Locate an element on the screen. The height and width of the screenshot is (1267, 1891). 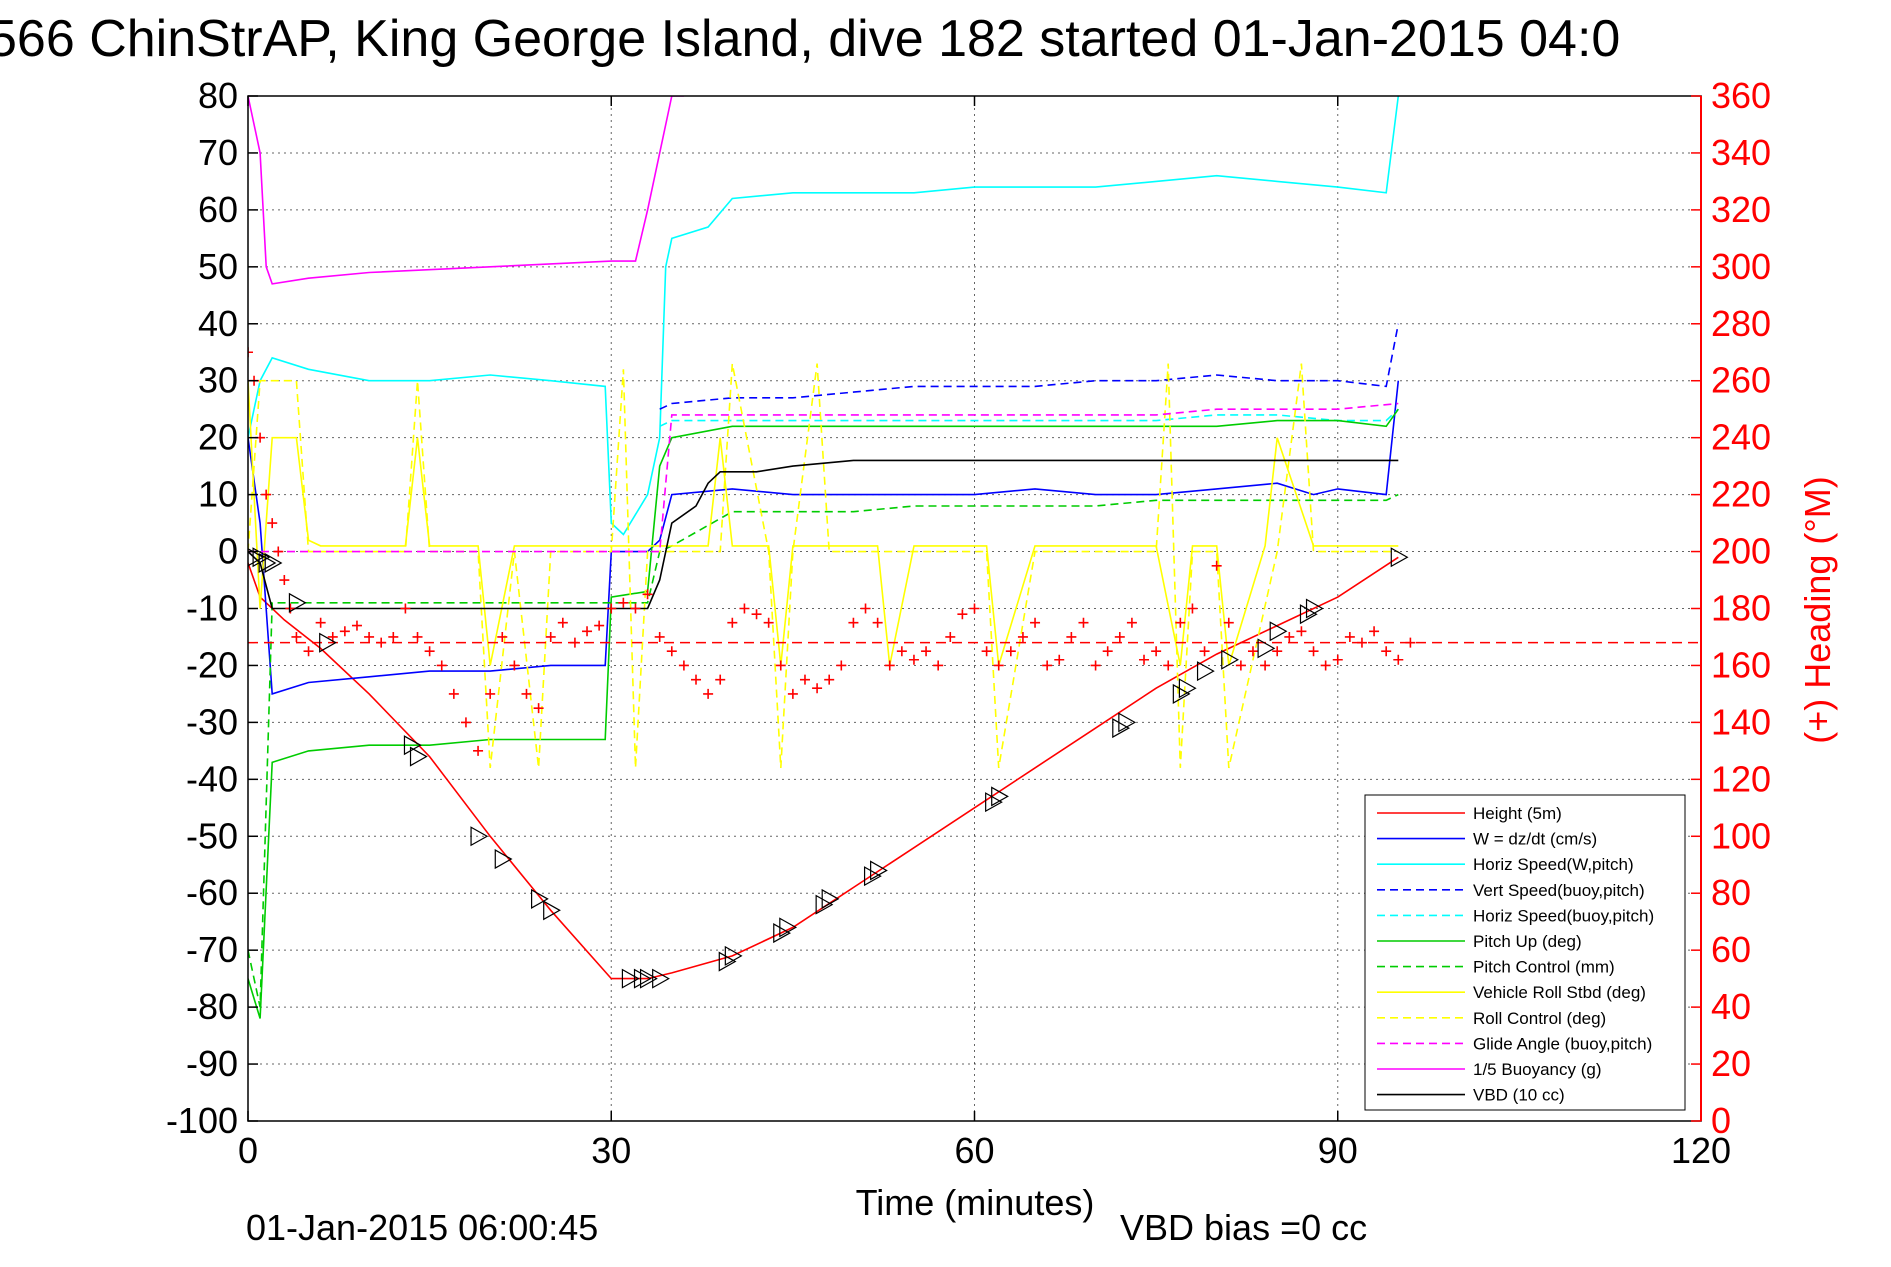
legend-label: Pitch Up (deg) is located at coordinates (1527, 941).